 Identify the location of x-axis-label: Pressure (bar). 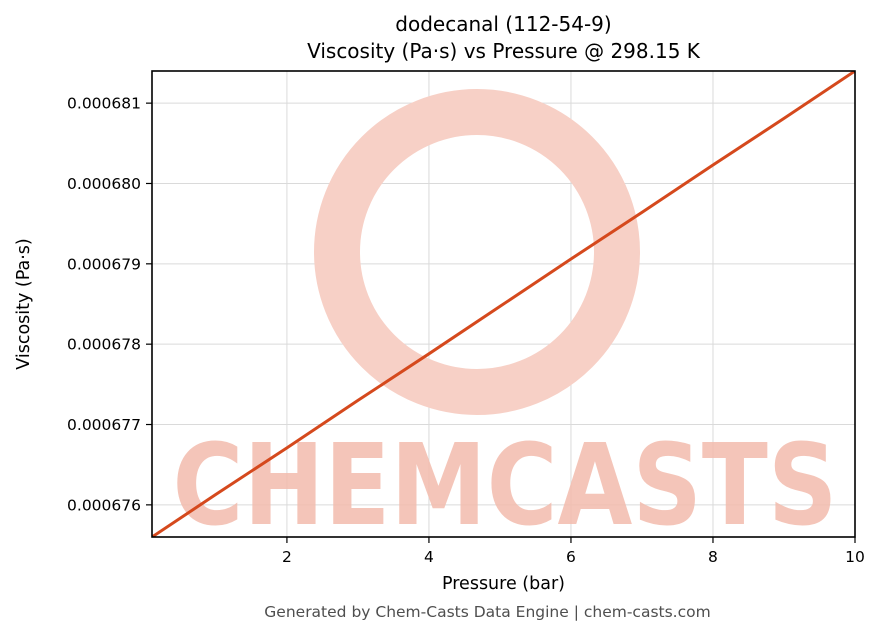
(503, 584).